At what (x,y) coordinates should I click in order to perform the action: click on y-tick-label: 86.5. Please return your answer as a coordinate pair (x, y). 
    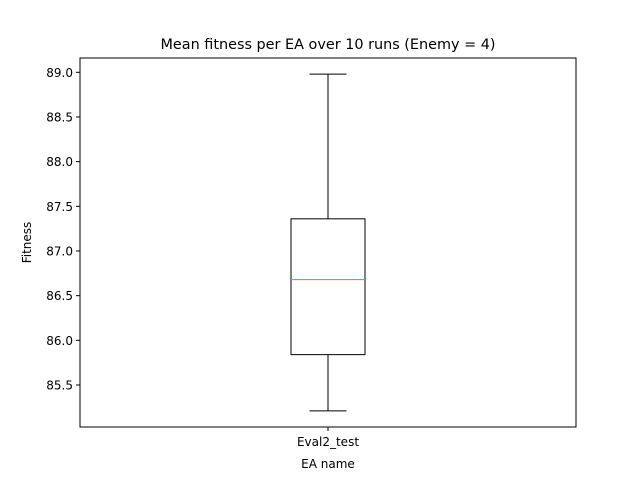
    Looking at the image, I should click on (59, 296).